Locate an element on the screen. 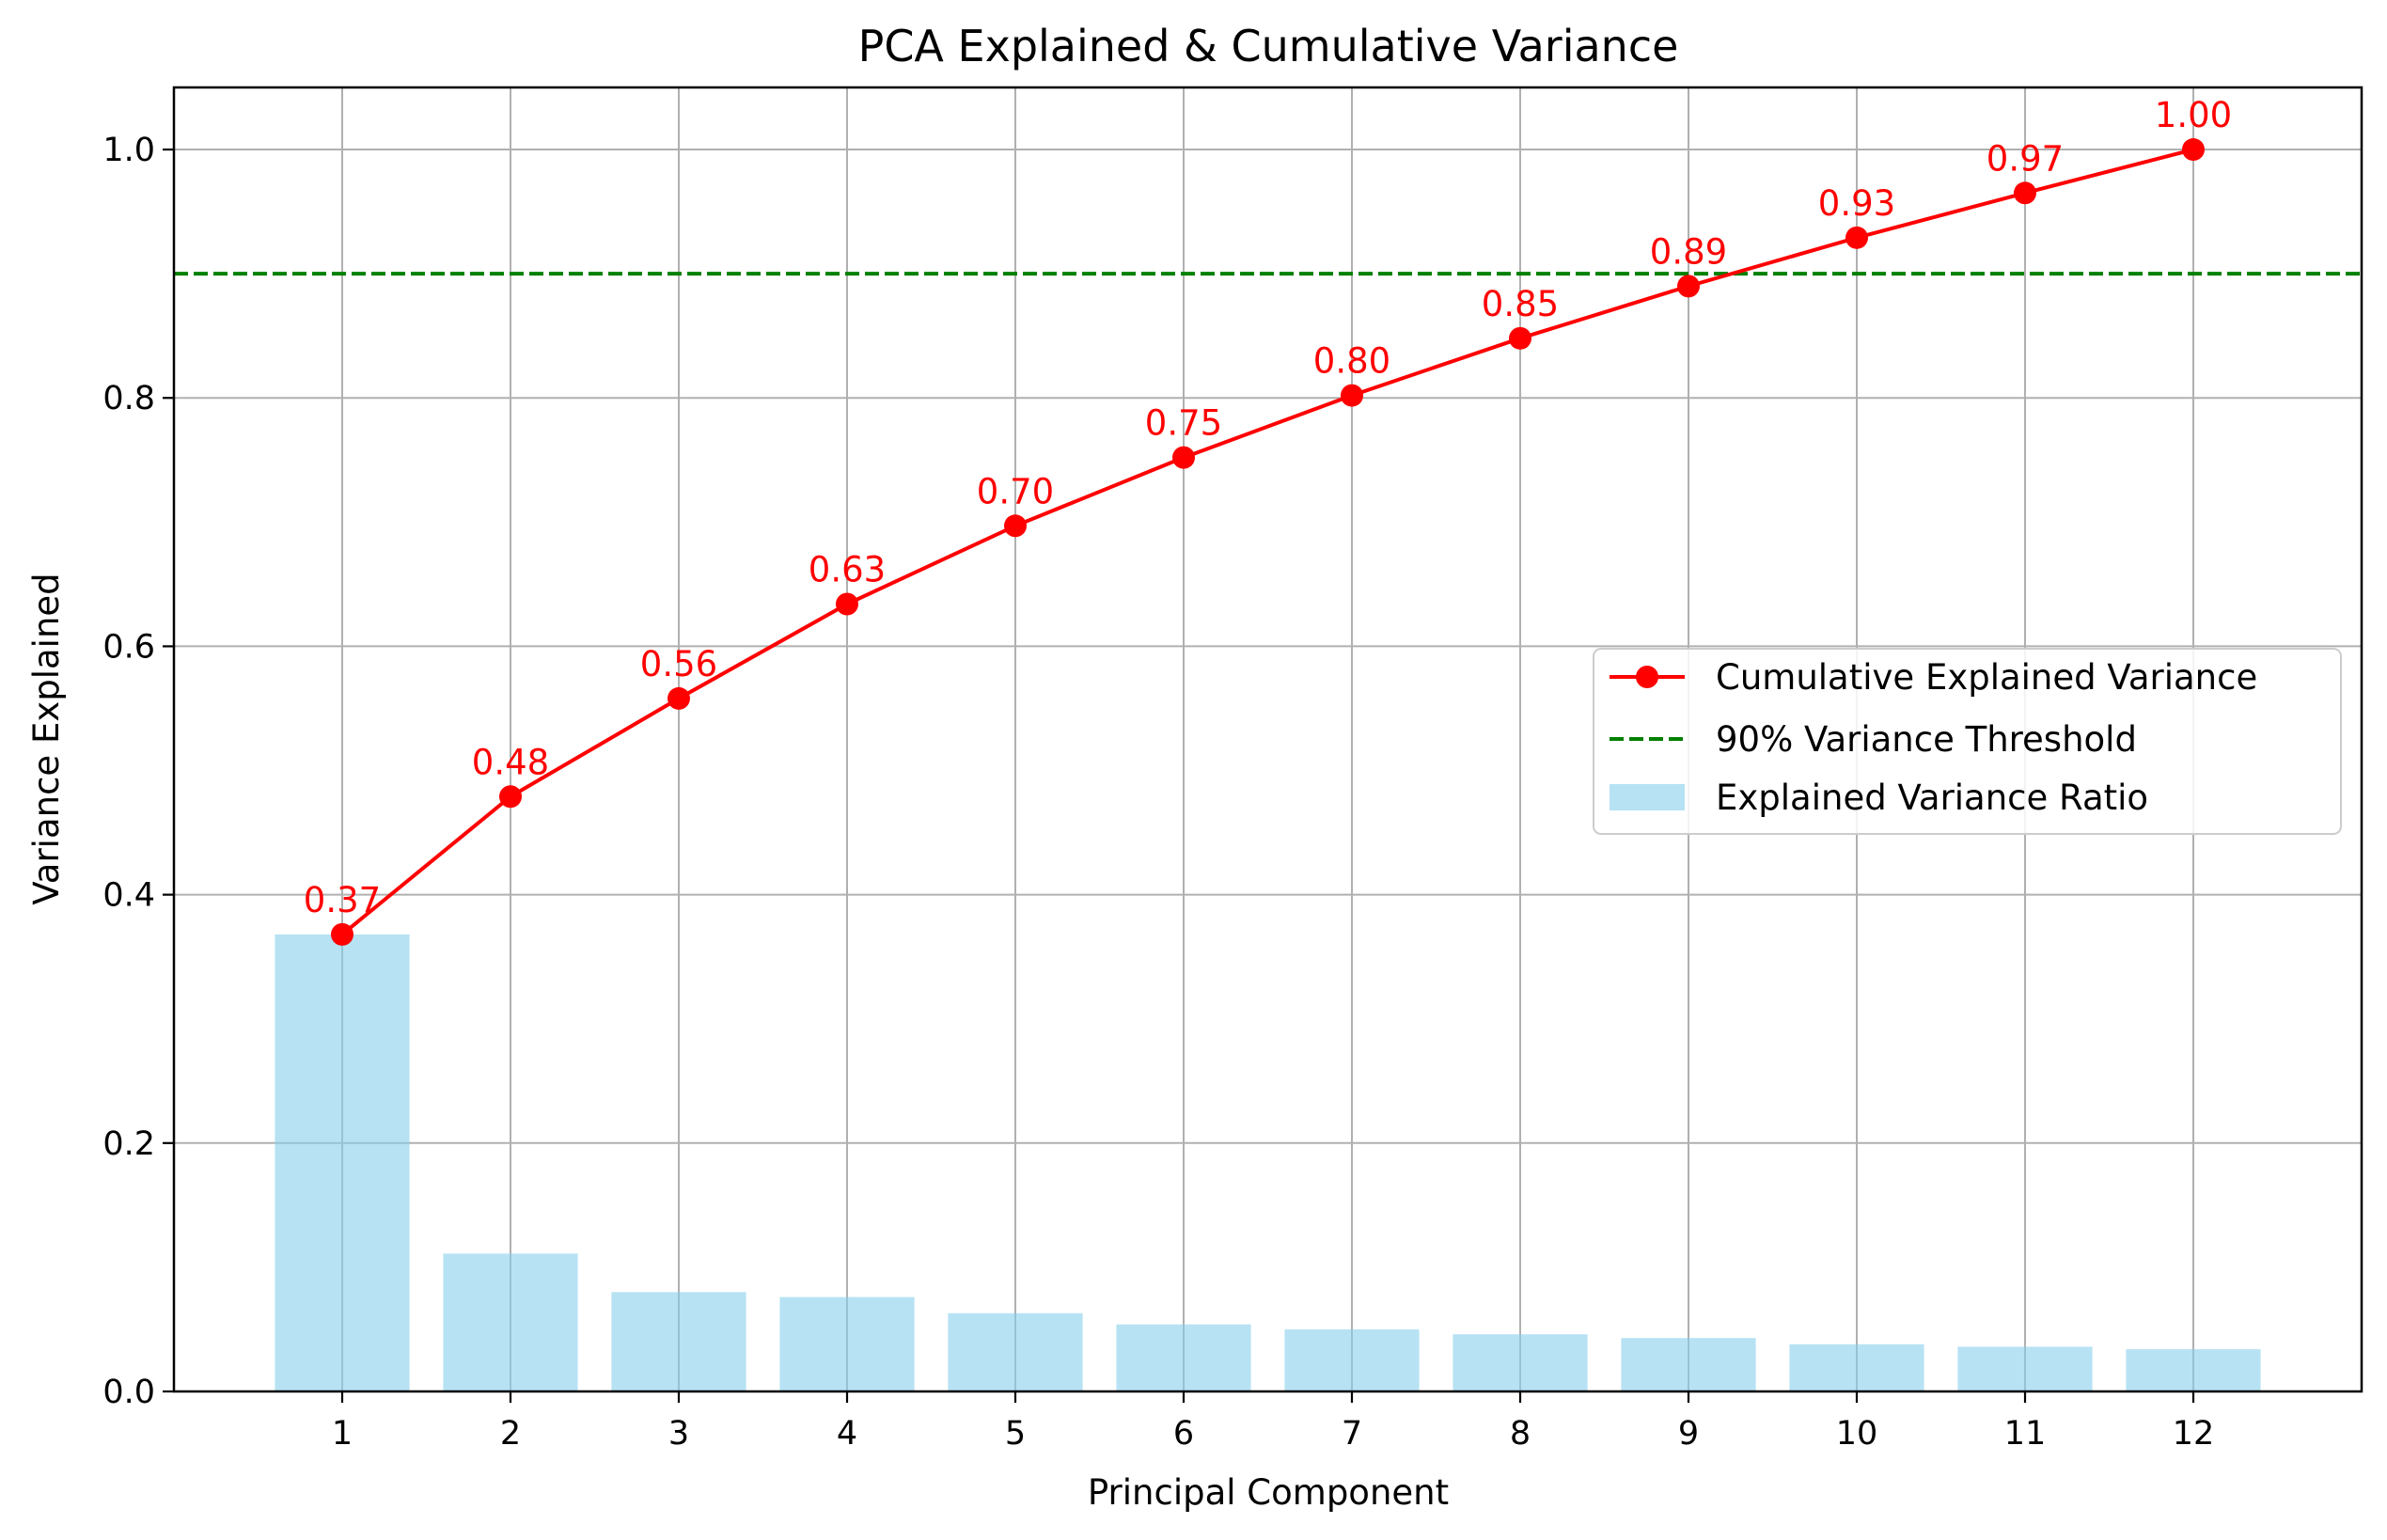  y-axis-label: Variance Explained is located at coordinates (46, 738).